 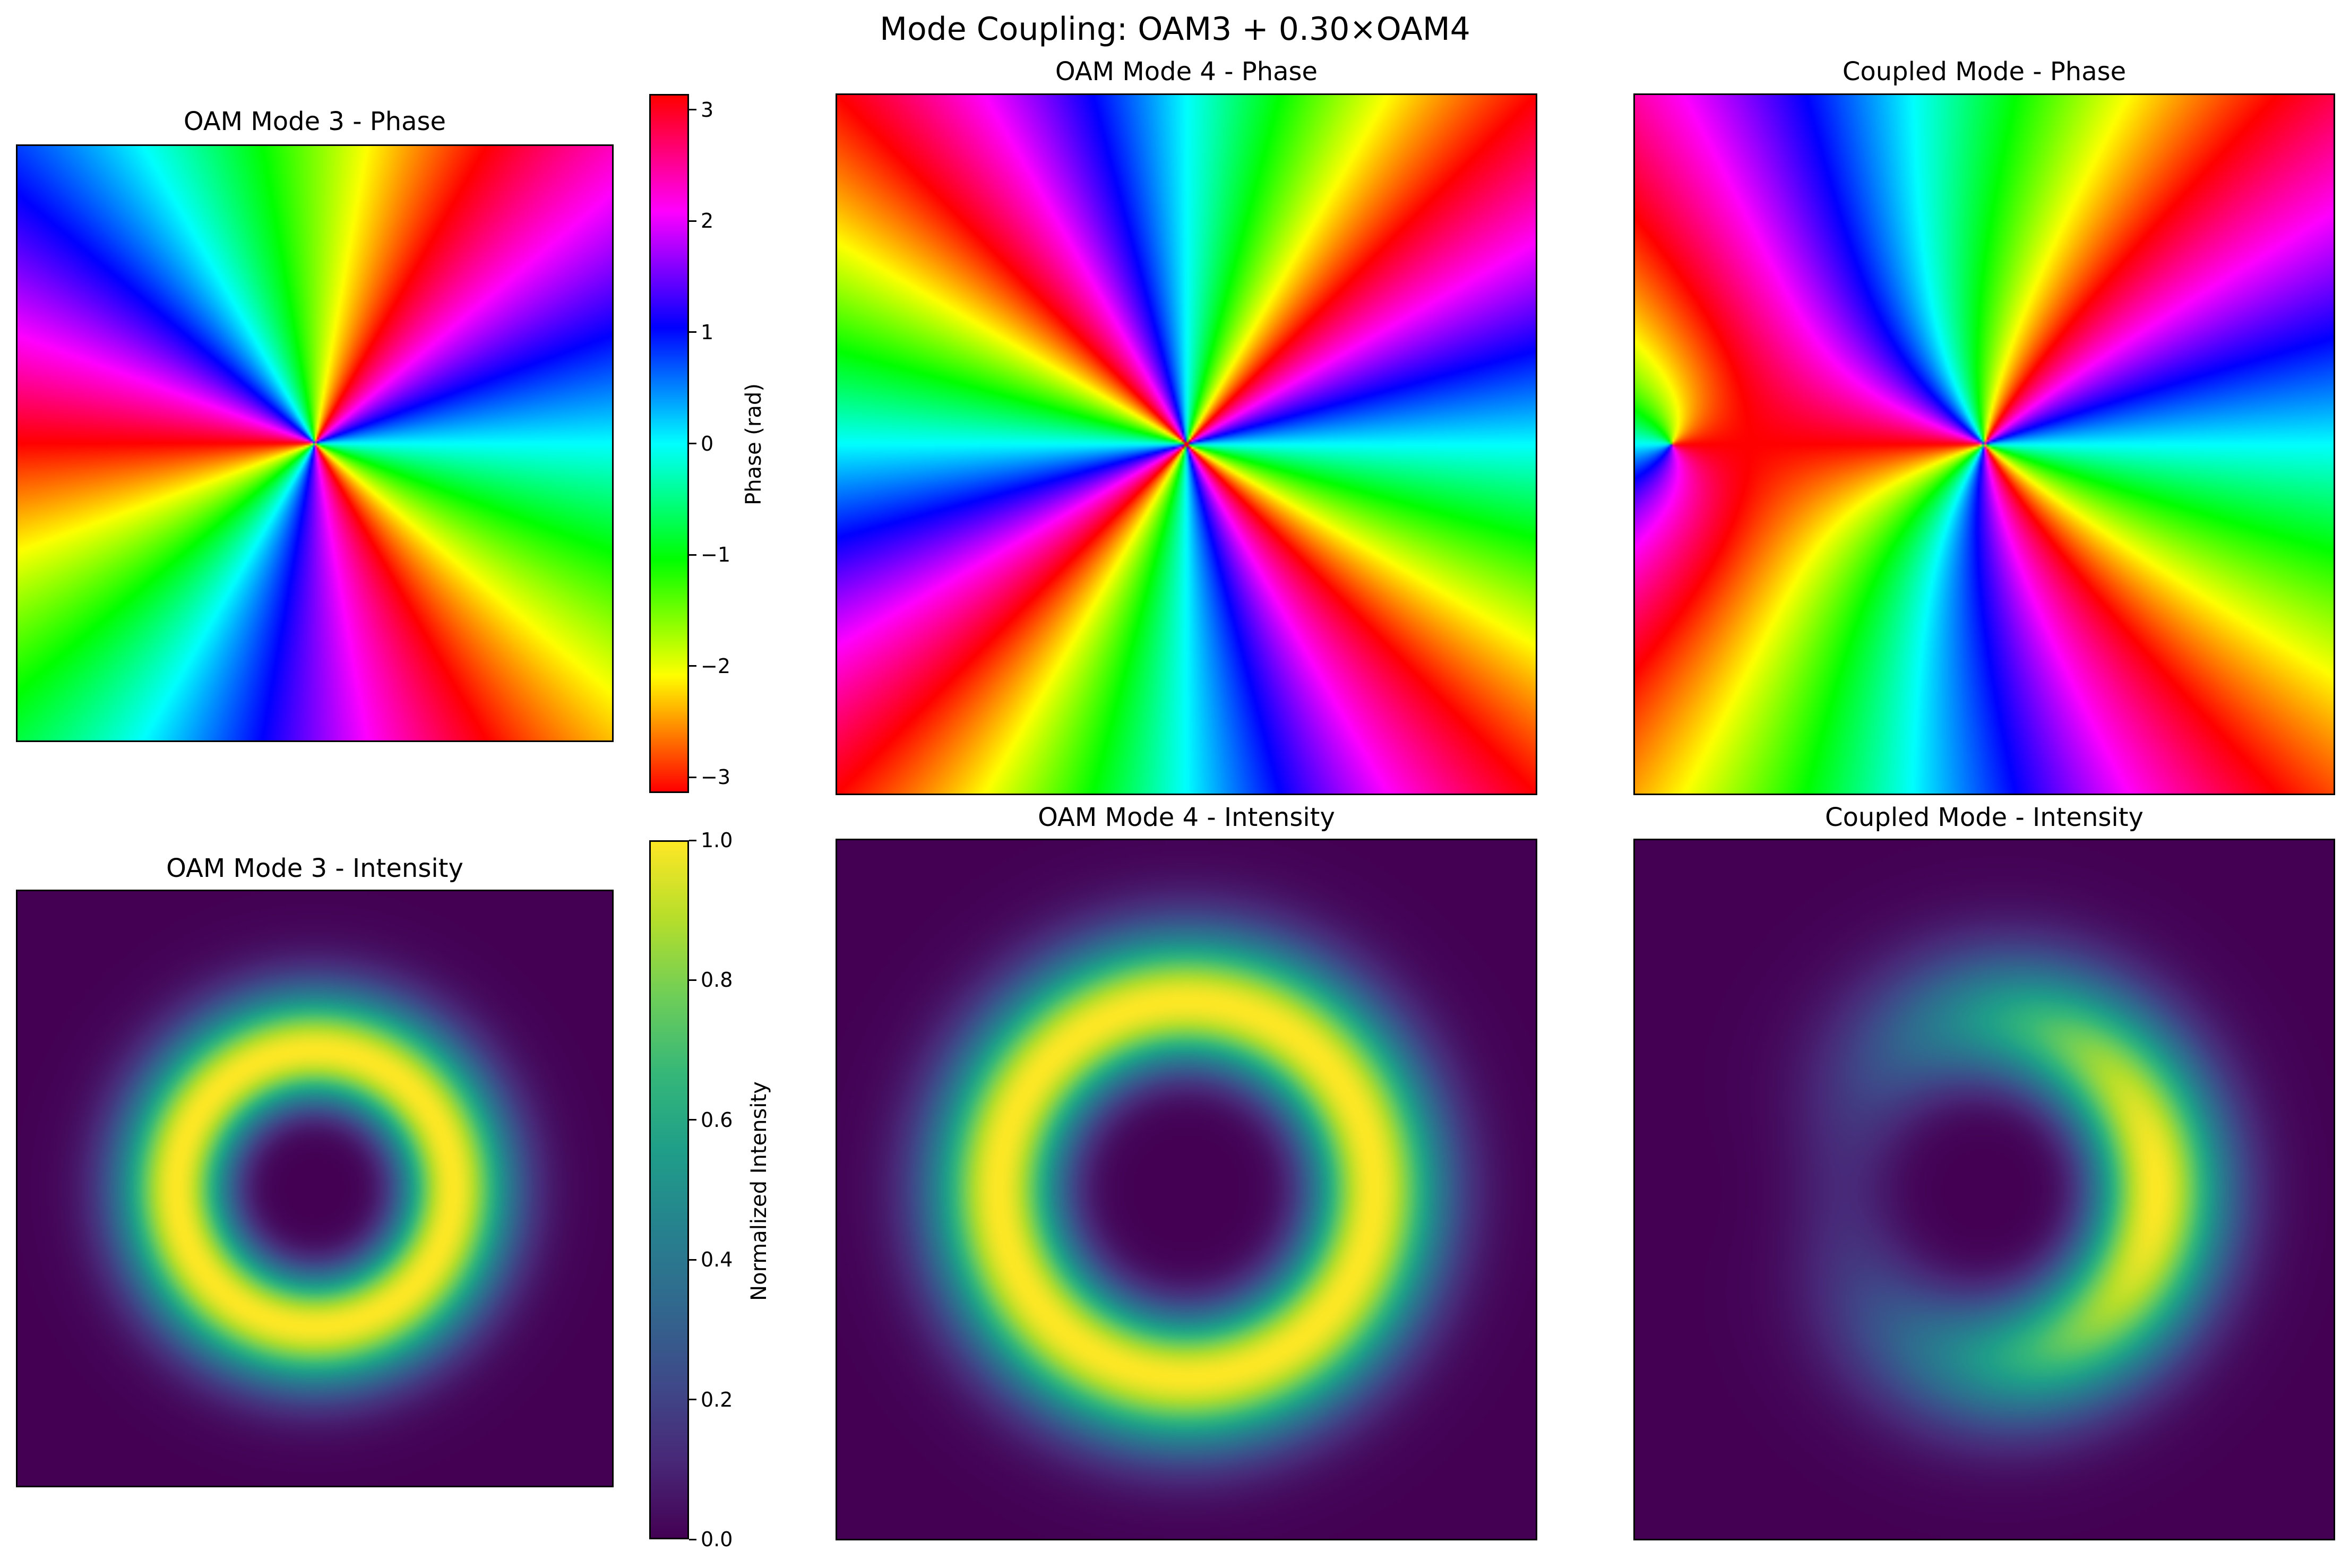 I want to click on colorbar-tick-label: 1.0, so click(x=717, y=840).